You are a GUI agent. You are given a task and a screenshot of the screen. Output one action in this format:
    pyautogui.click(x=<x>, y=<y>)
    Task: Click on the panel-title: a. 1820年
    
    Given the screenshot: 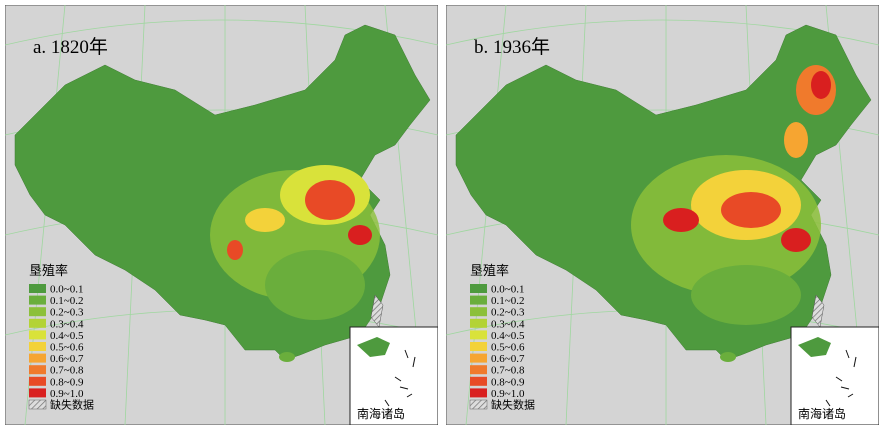 What is the action you would take?
    pyautogui.click(x=70, y=47)
    